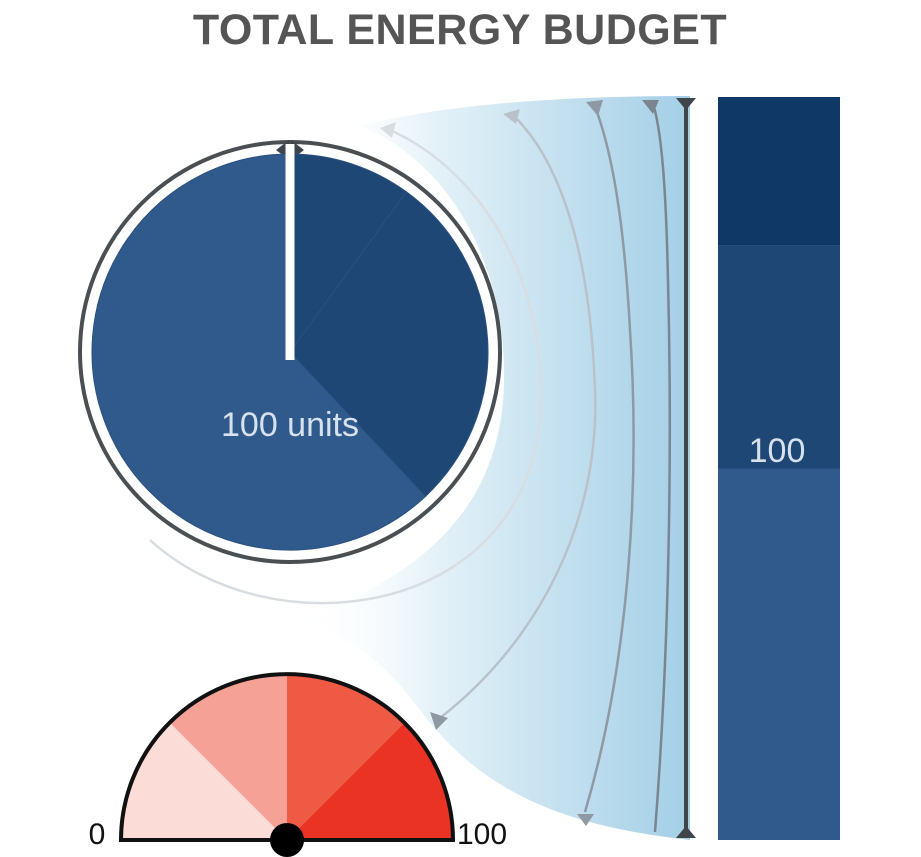 This screenshot has height=857, width=921. What do you see at coordinates (287, 840) in the screenshot?
I see `gauge-hub` at bounding box center [287, 840].